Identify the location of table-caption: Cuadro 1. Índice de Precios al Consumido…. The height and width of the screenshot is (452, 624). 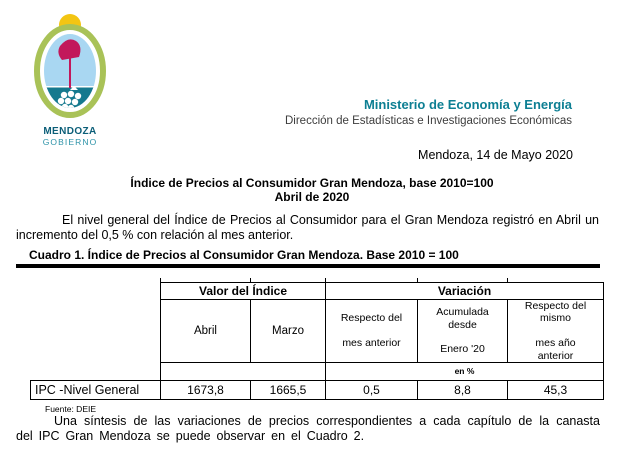
(244, 255).